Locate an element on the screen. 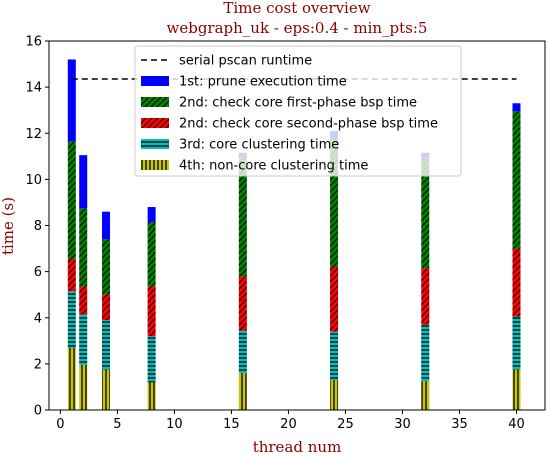 The width and height of the screenshot is (549, 456). bar-segment-s3-x1 is located at coordinates (71, 200).